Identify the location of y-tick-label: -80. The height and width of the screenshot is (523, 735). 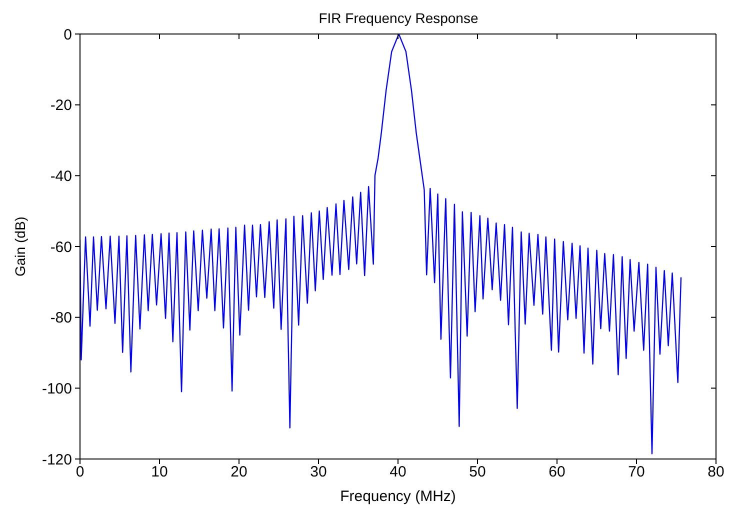
(61, 318).